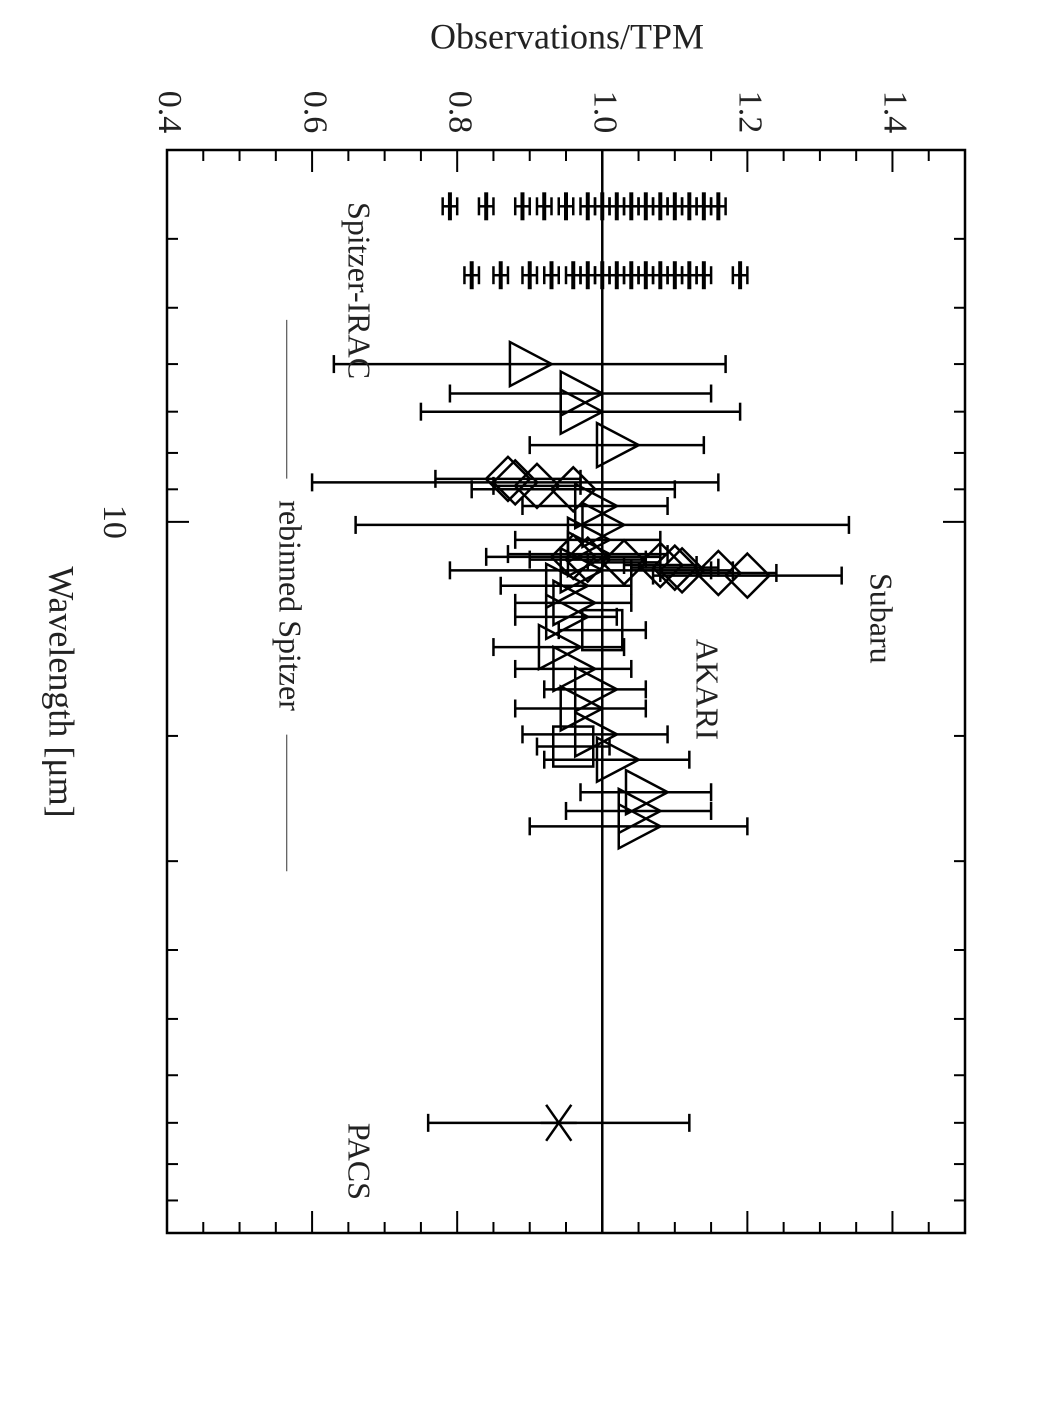 The image size is (1050, 1425). What do you see at coordinates (314, 112) in the screenshot?
I see `ratio-tick-label: 0.6` at bounding box center [314, 112].